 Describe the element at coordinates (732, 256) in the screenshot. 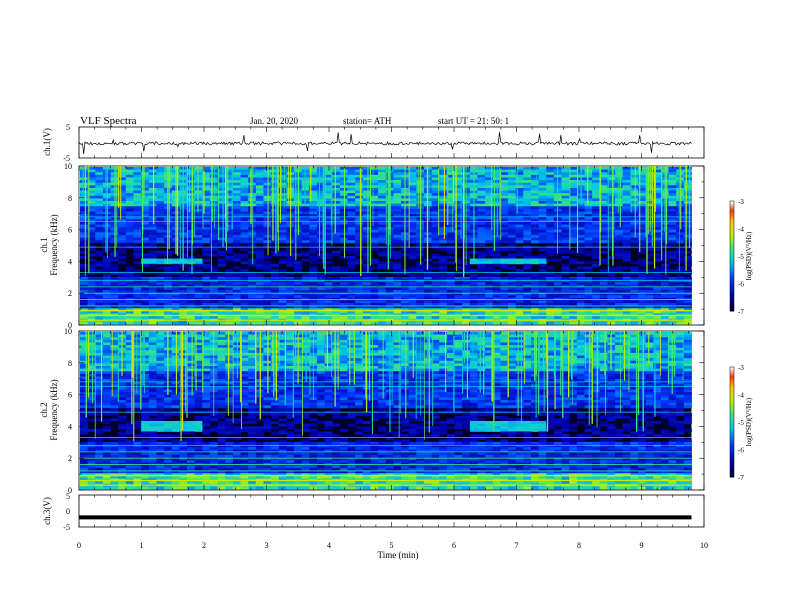

I see `ch1-colorbar-gradient` at that location.